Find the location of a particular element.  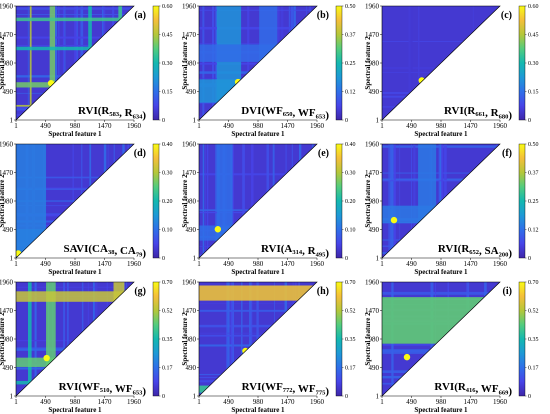

index-subscript: 634 is located at coordinates (138, 116).